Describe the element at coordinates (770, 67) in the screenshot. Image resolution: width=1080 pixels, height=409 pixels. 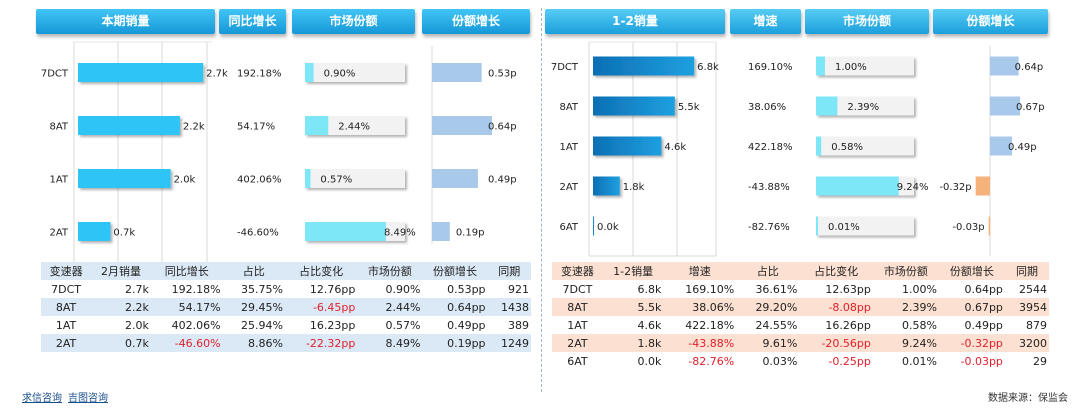
I see `growth-rate-label: 169.10%` at that location.